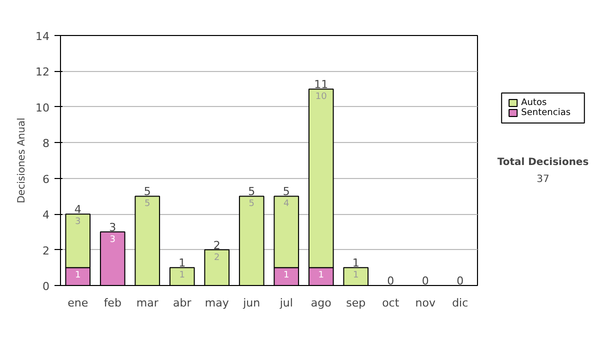  I want to click on data-label: 4, so click(287, 204).